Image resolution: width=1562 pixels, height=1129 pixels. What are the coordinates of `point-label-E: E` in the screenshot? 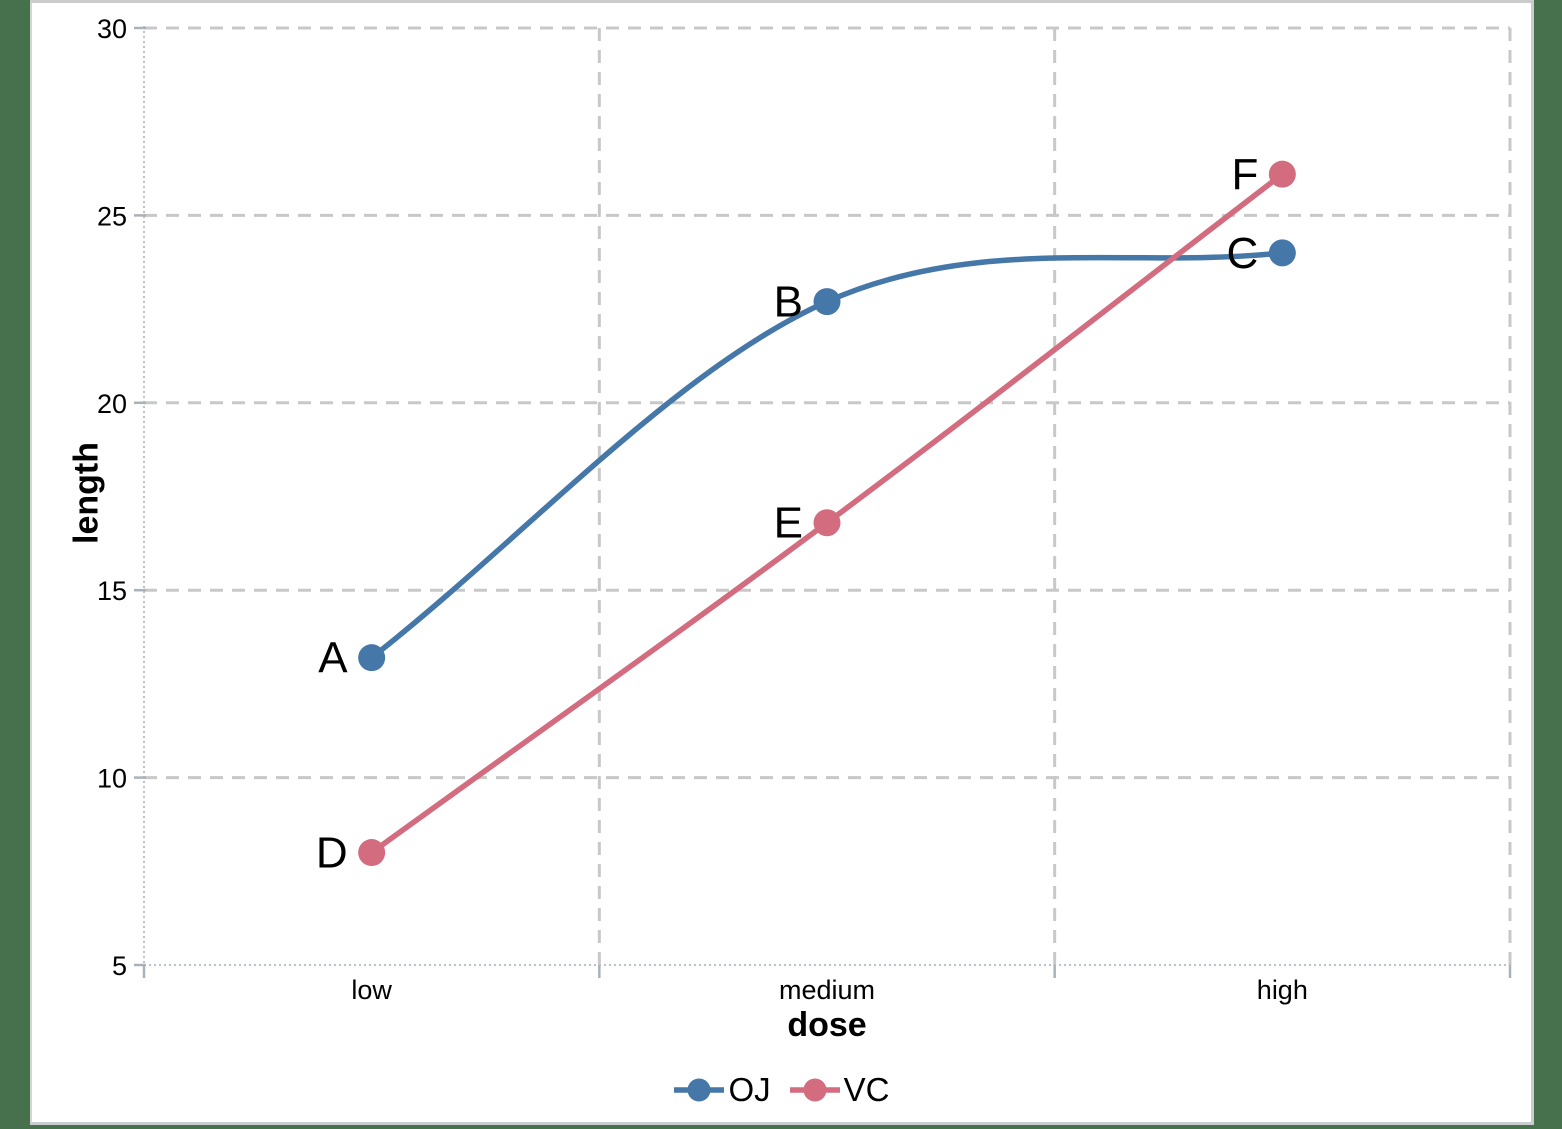 It's located at (788, 523).